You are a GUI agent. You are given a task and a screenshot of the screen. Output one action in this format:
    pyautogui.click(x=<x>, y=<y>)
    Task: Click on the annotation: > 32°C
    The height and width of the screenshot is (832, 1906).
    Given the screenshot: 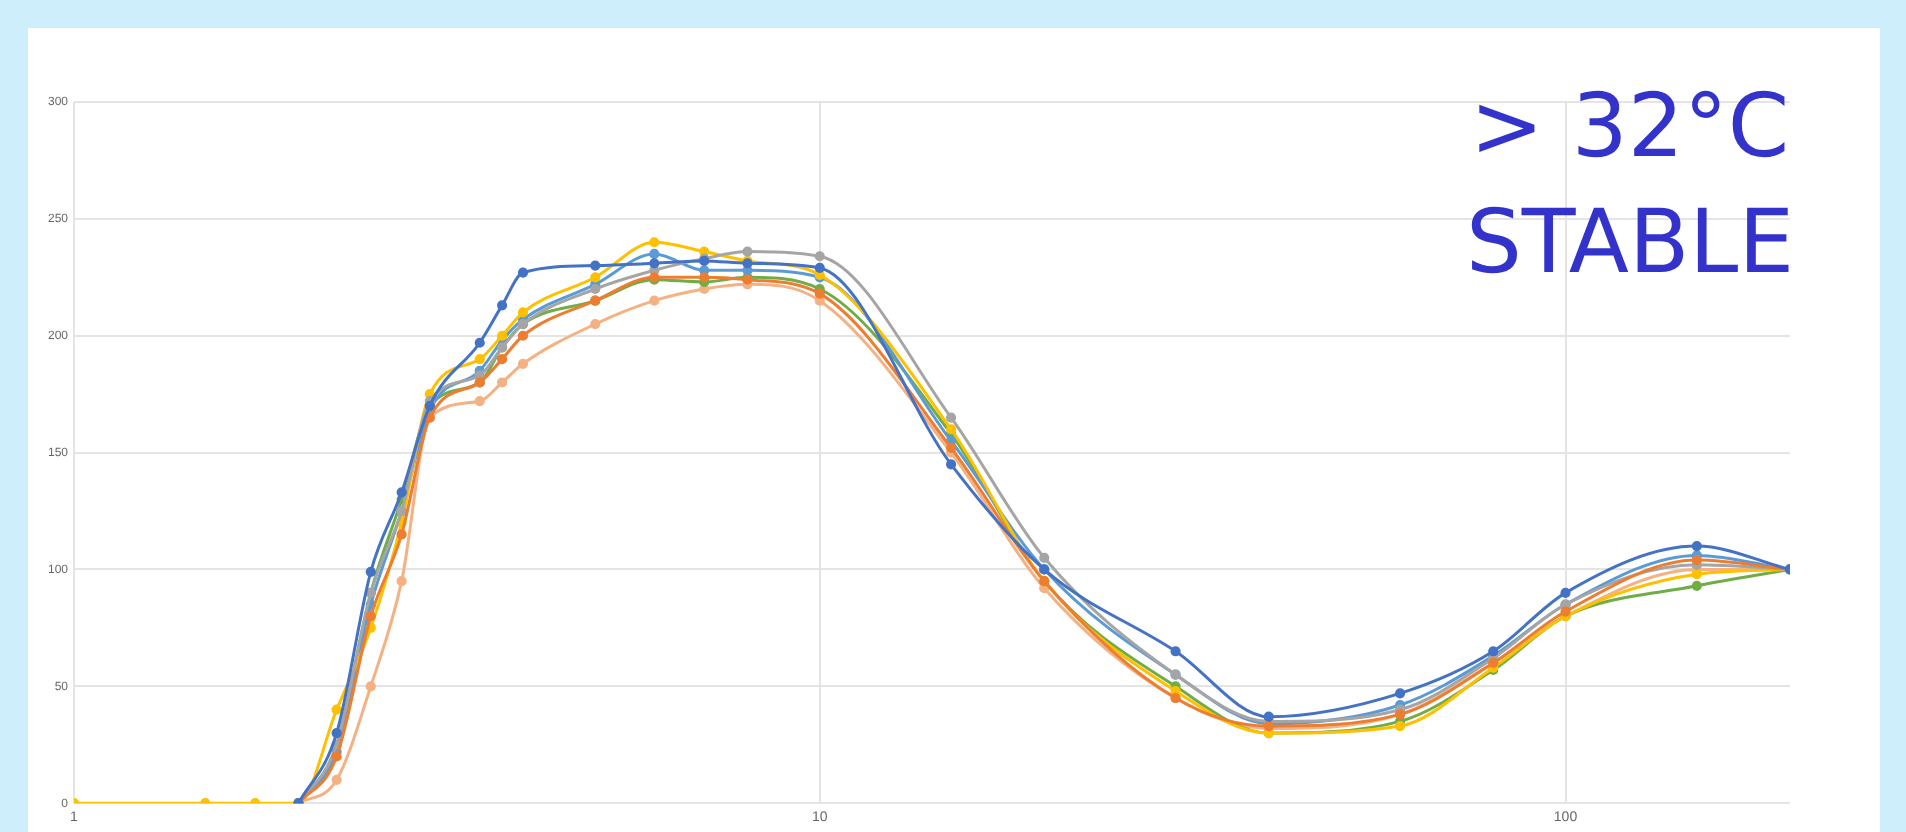 What is the action you would take?
    pyautogui.click(x=1630, y=127)
    